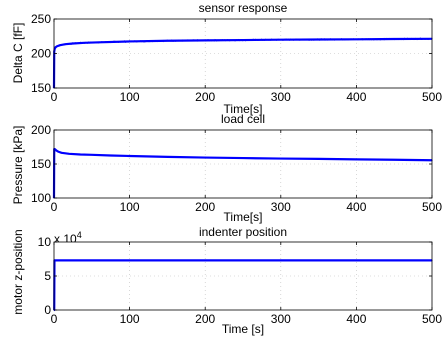 This screenshot has height=343, width=448. What do you see at coordinates (41, 198) in the screenshot?
I see `y-tick-label: 100` at bounding box center [41, 198].